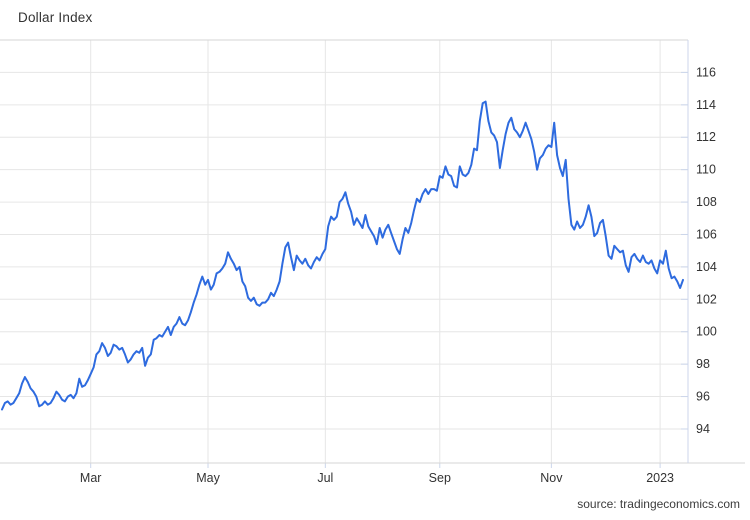 This screenshot has height=520, width=750. I want to click on y-tick-label: 98, so click(703, 364).